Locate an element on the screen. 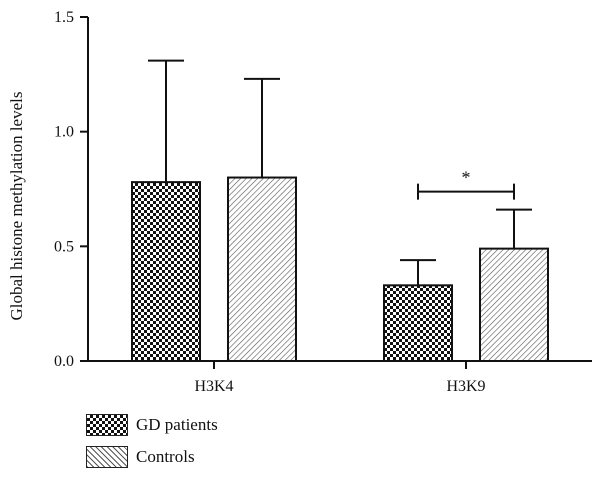 Image resolution: width=602 pixels, height=481 pixels. y-tick-label: 1.0 is located at coordinates (64, 132).